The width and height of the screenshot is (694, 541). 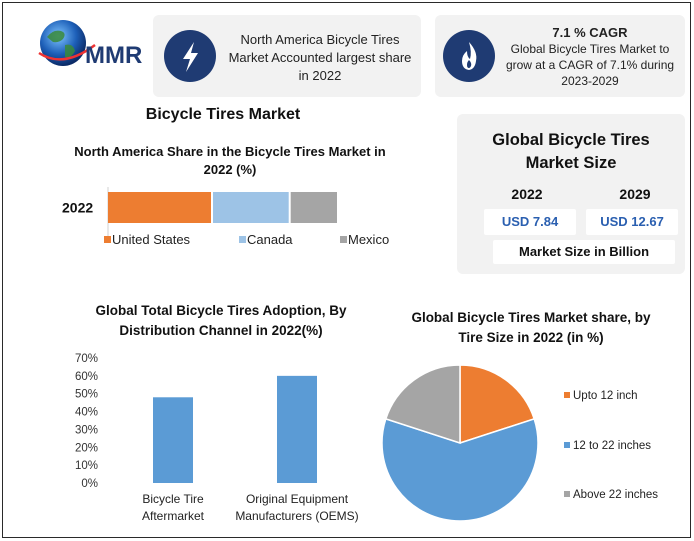 What do you see at coordinates (635, 194) in the screenshot?
I see `year-2029: 2029` at bounding box center [635, 194].